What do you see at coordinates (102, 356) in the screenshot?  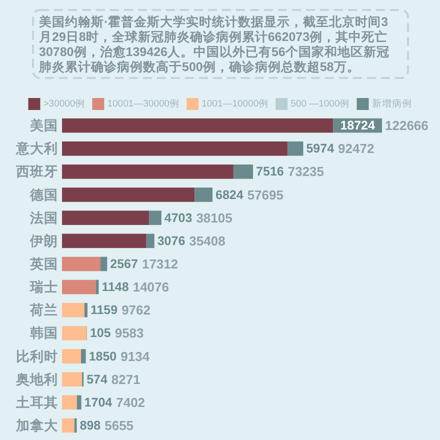 I see `data-label: 1850` at bounding box center [102, 356].